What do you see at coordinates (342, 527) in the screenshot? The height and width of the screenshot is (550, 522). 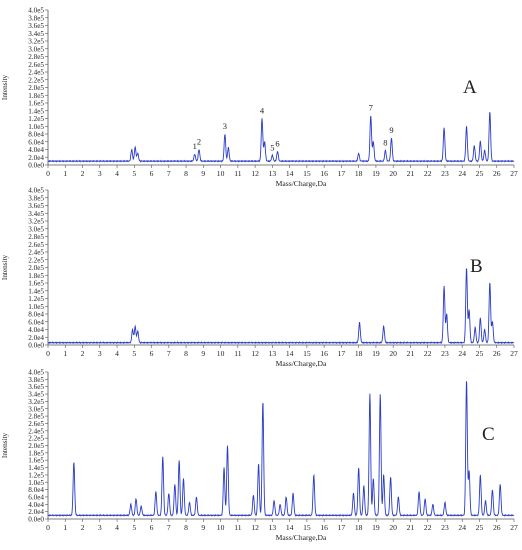 I see `x-tick-label: 17` at bounding box center [342, 527].